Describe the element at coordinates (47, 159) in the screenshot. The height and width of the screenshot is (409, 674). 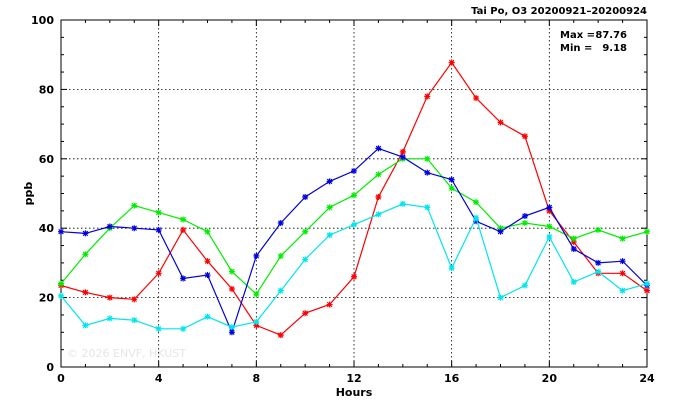
I see `y-tick-label: 60` at that location.